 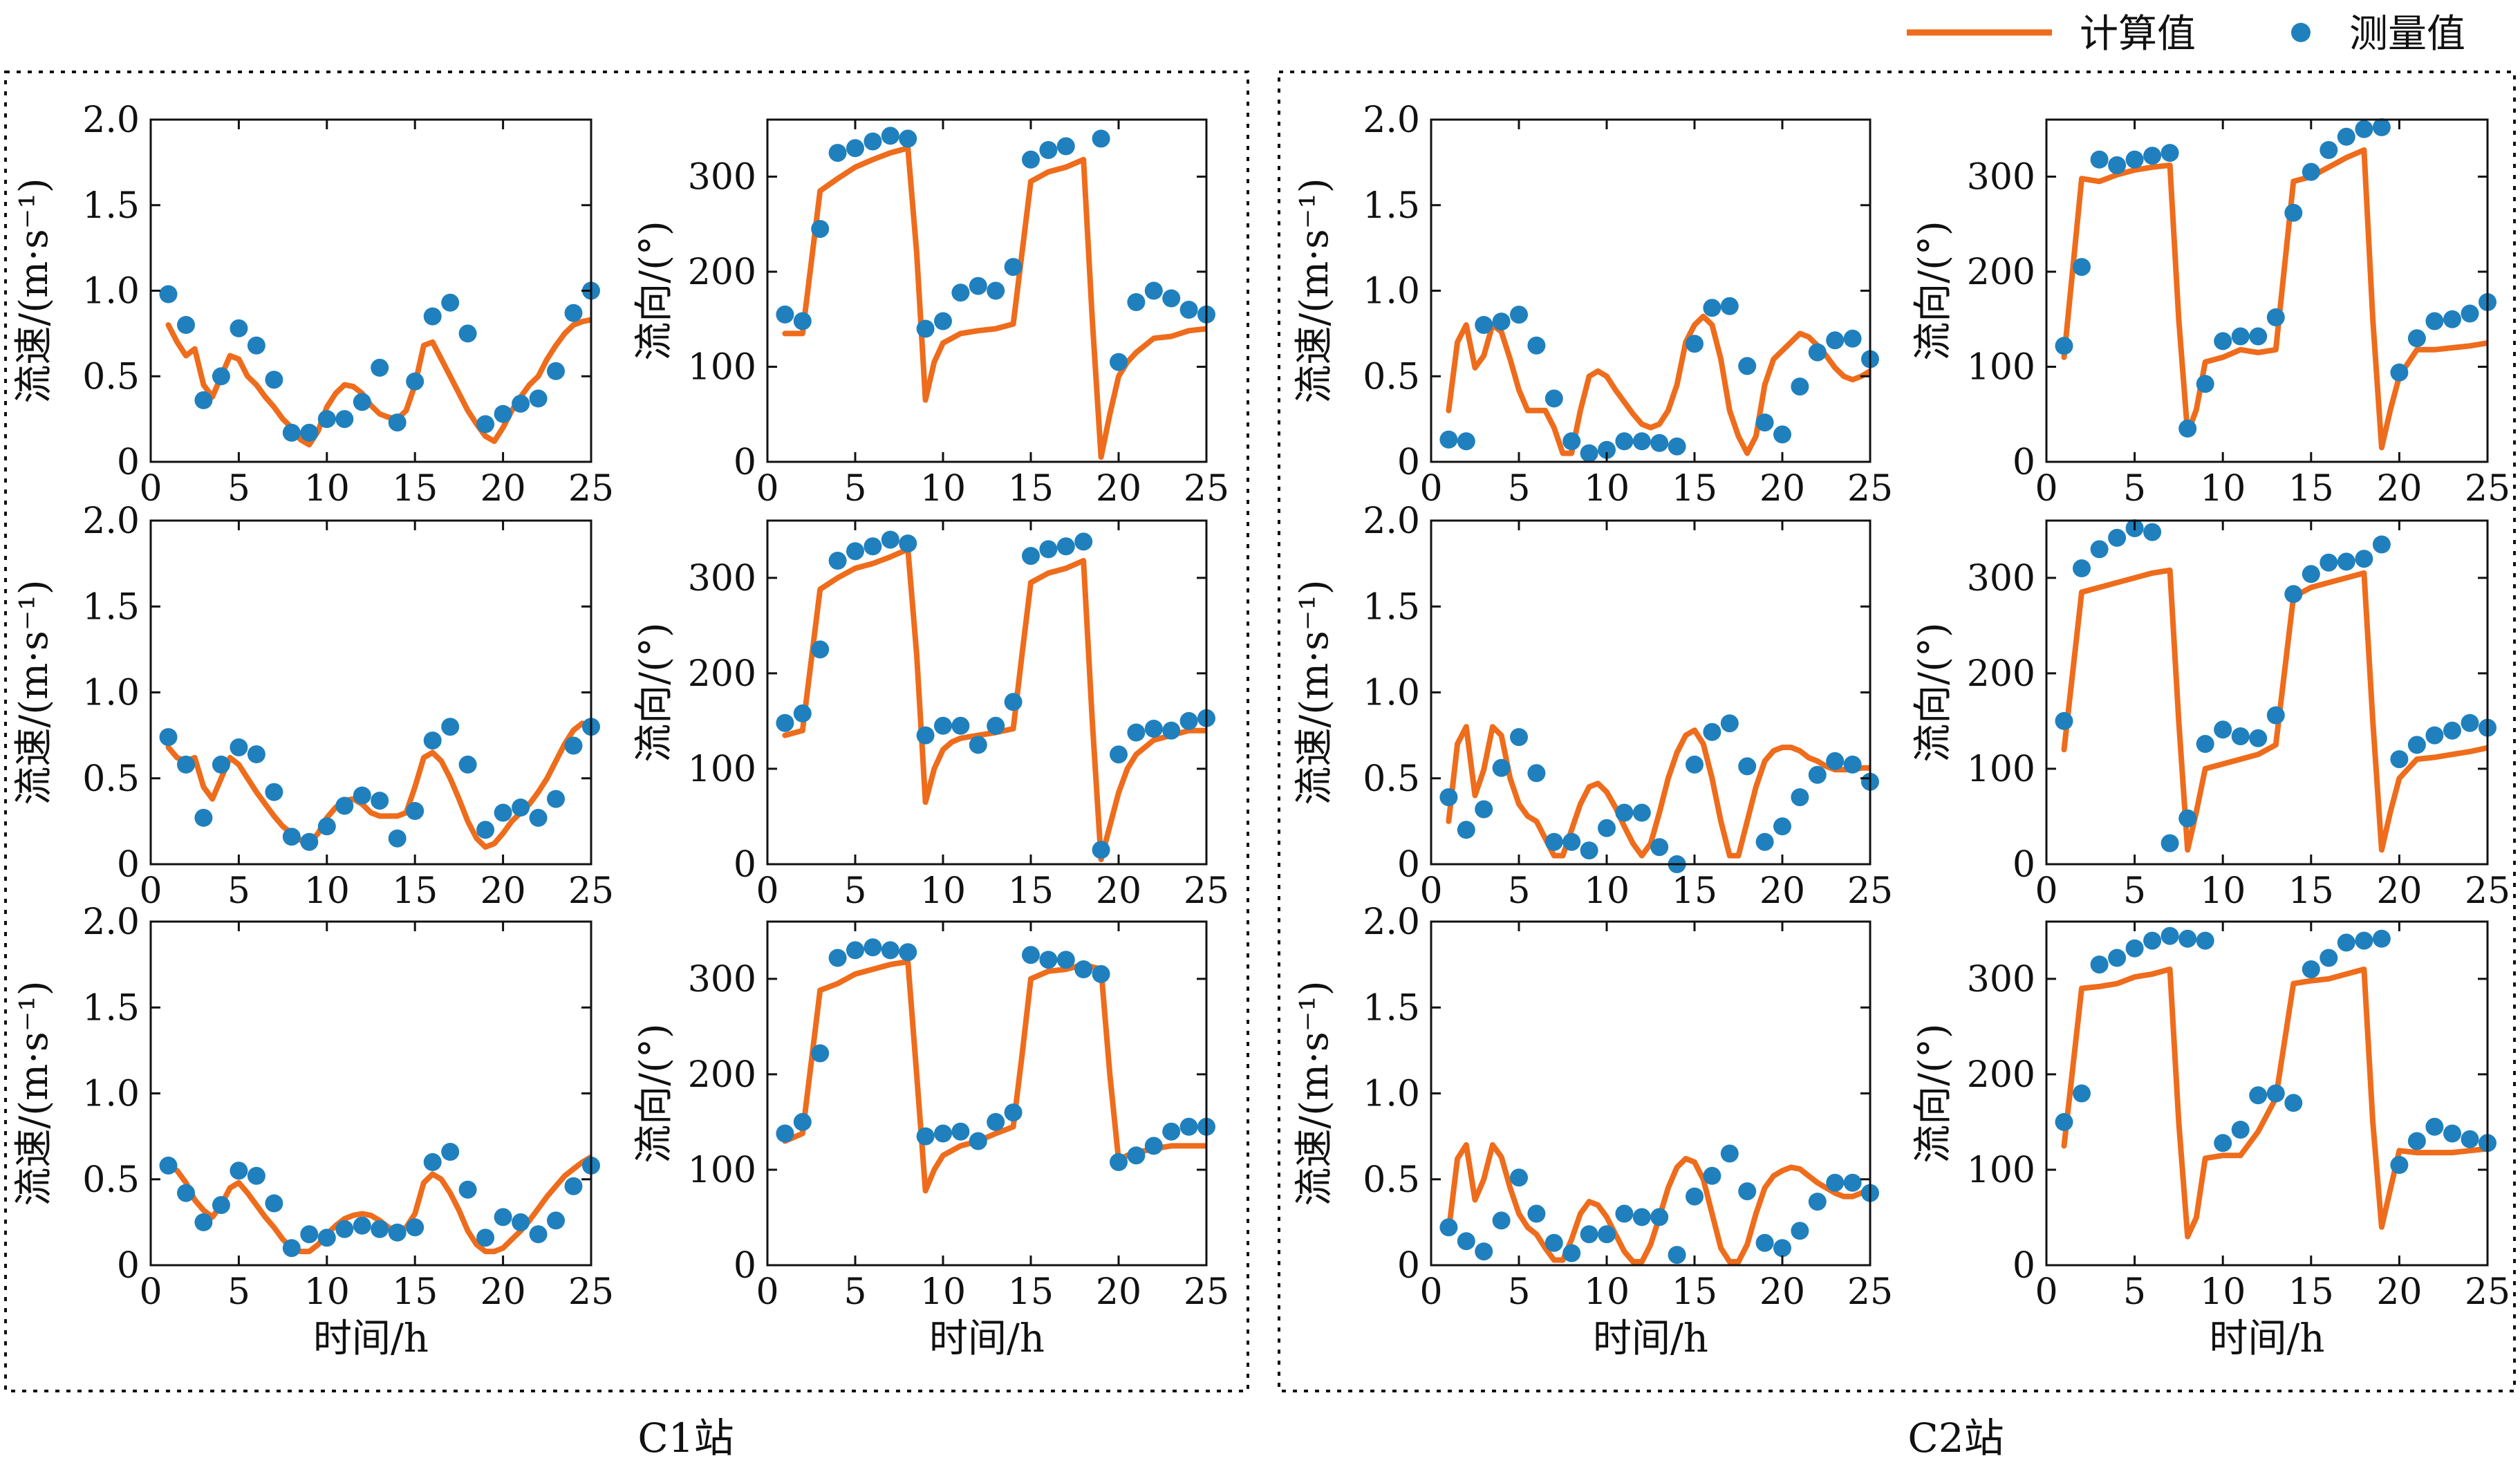 What do you see at coordinates (2134, 1292) in the screenshot?
I see `x-tick-label-r3c4-5: 5` at bounding box center [2134, 1292].